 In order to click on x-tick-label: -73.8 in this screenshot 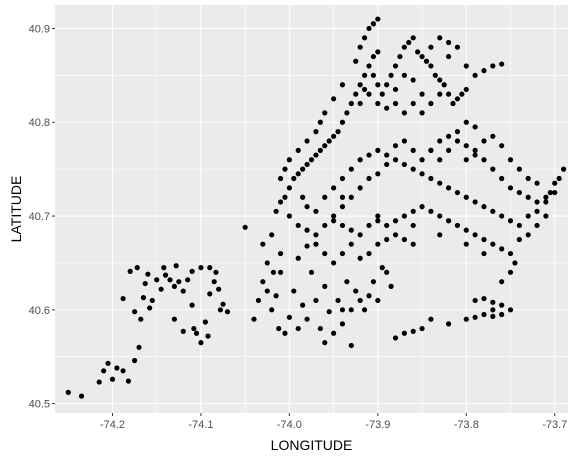, I will do `click(466, 425)`.